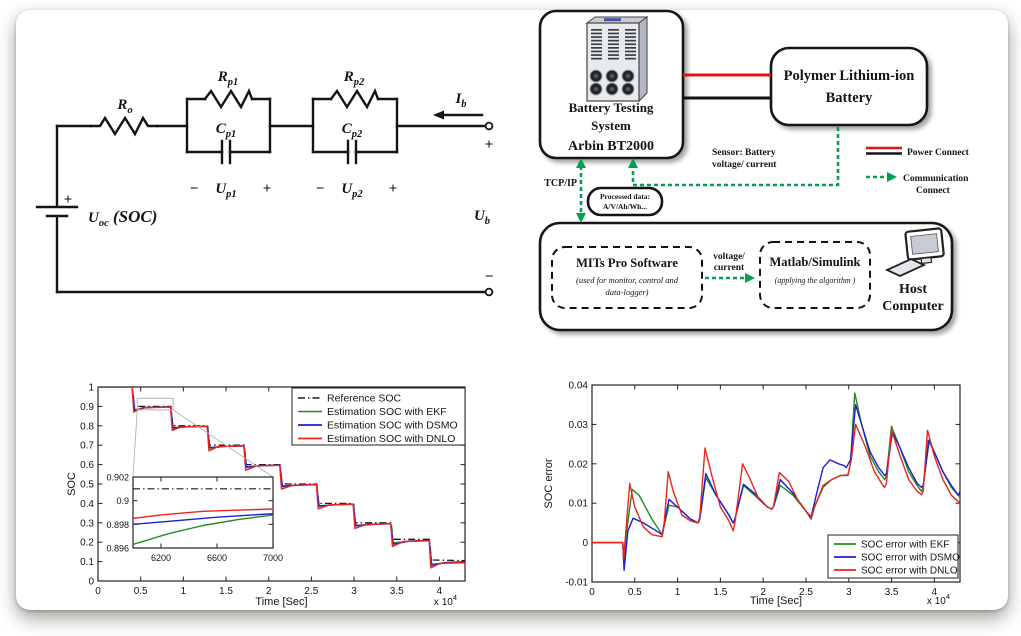 The image size is (1021, 636). Describe the element at coordinates (576, 583) in the screenshot. I see `y-tick-label: -0.01` at that location.